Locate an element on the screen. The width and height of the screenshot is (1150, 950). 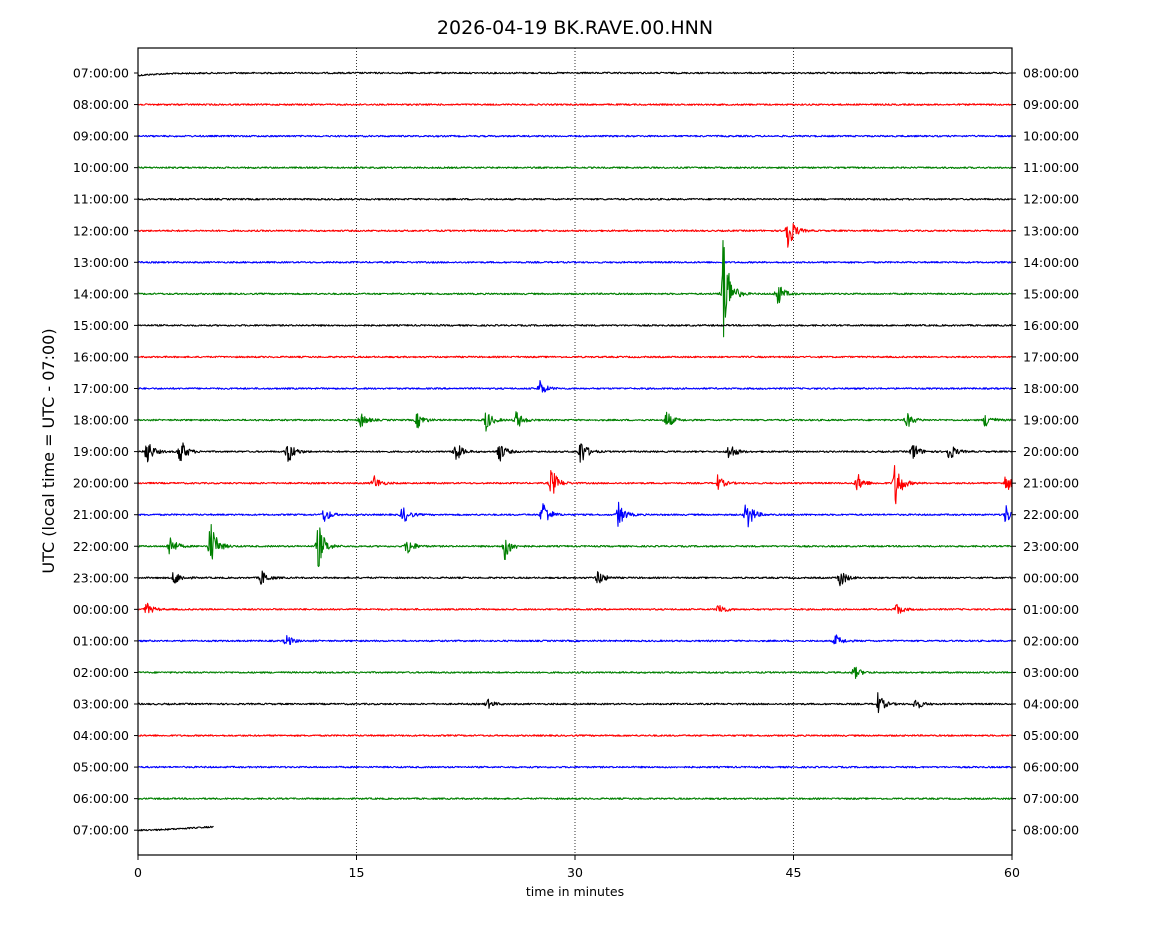
utc-time-label: 08:00:00 is located at coordinates (101, 104).